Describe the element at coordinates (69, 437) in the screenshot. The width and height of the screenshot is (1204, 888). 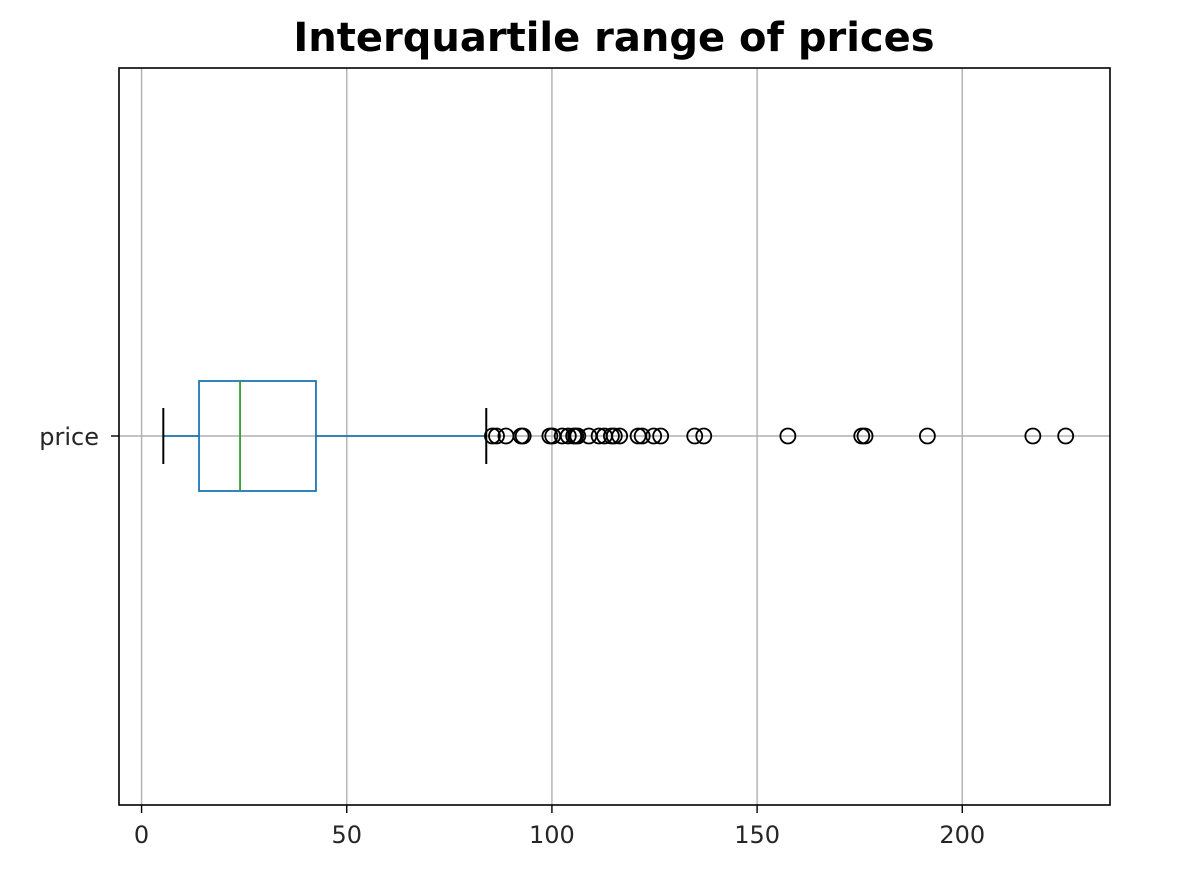
I see `y-tick-label: price` at that location.